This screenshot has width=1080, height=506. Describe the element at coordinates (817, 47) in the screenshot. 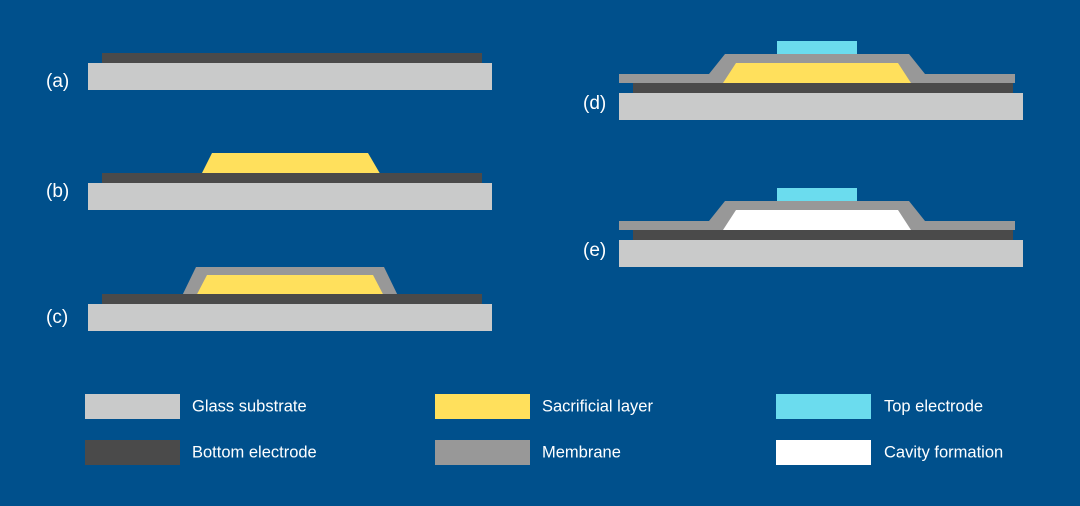

I see `panel-d-top-electrode` at that location.